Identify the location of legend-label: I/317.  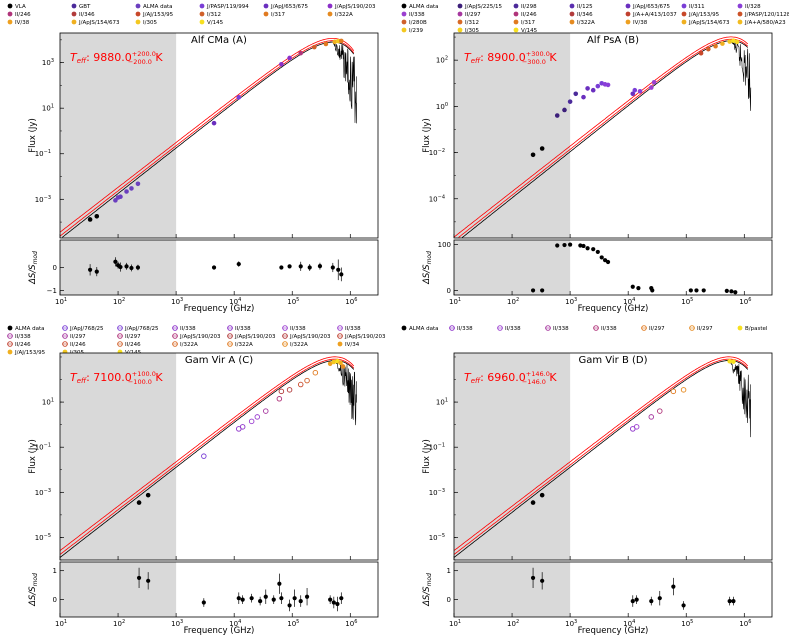
(528, 23).